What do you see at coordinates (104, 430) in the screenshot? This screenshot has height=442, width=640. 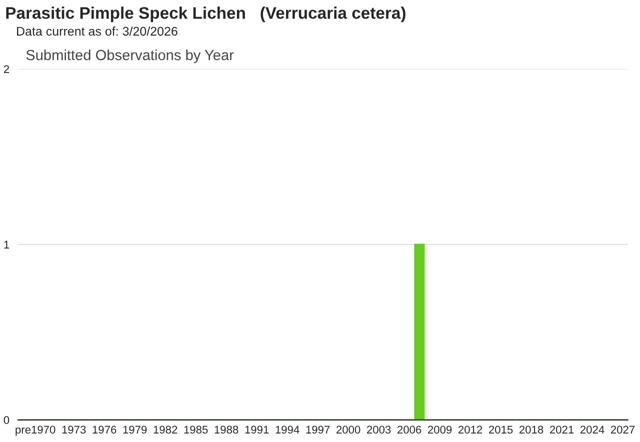 I see `x-tick-label: 1976` at bounding box center [104, 430].